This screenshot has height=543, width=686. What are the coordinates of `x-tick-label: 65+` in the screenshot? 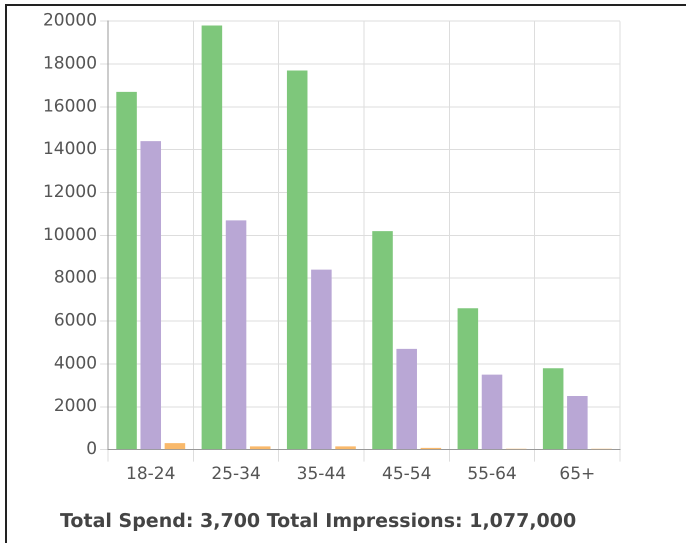 It's located at (577, 474).